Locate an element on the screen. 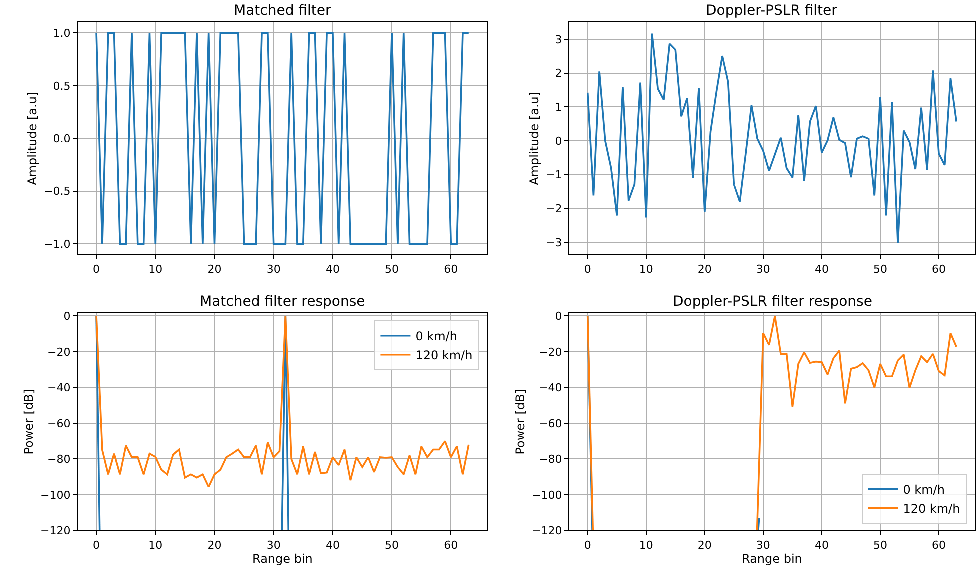 This screenshot has width=976, height=580. chart-title: Doppler-PSLR filter response is located at coordinates (772, 302).